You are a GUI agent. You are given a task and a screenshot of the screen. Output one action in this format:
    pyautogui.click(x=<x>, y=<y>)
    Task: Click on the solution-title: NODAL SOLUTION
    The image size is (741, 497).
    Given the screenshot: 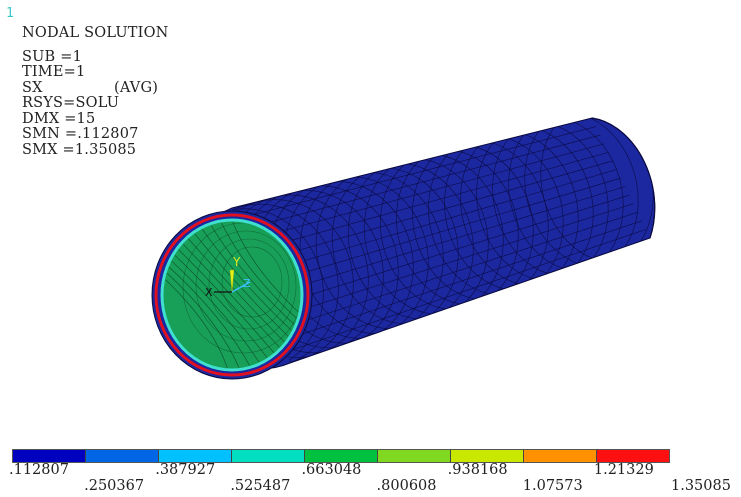 What is the action you would take?
    pyautogui.click(x=95, y=33)
    